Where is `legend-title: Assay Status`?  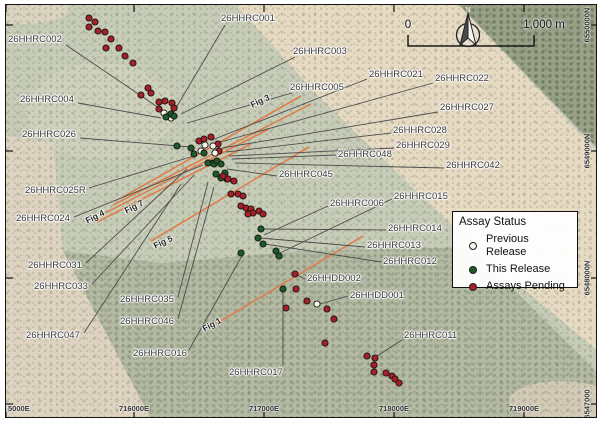 legend-title: Assay Status is located at coordinates (493, 222).